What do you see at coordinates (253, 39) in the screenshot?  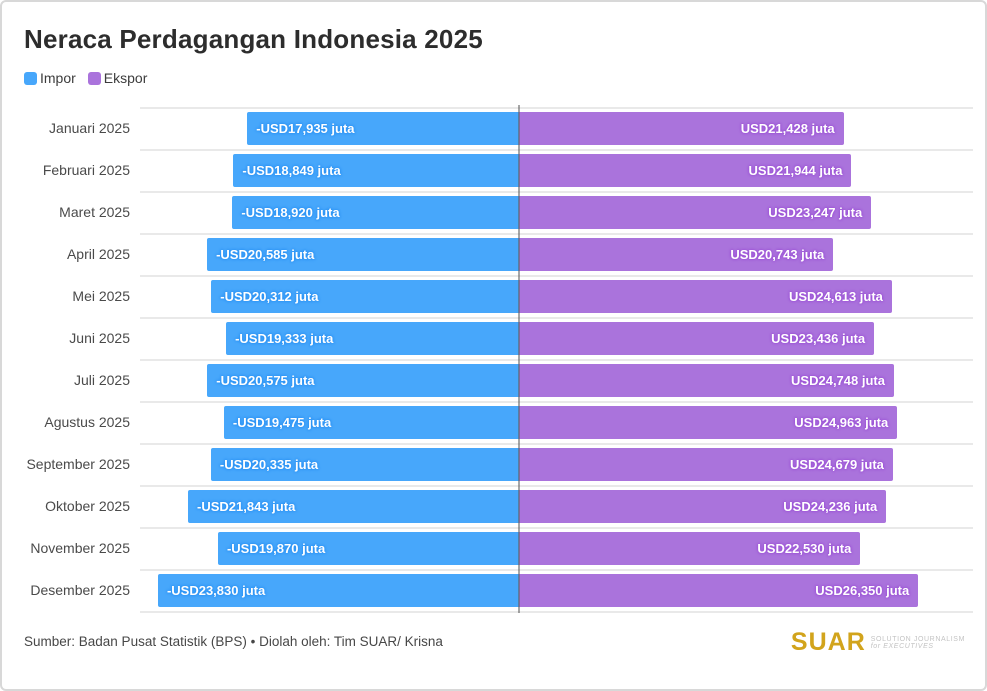 I see `chart-title: Neraca Perdagangan Indonesia 2025` at bounding box center [253, 39].